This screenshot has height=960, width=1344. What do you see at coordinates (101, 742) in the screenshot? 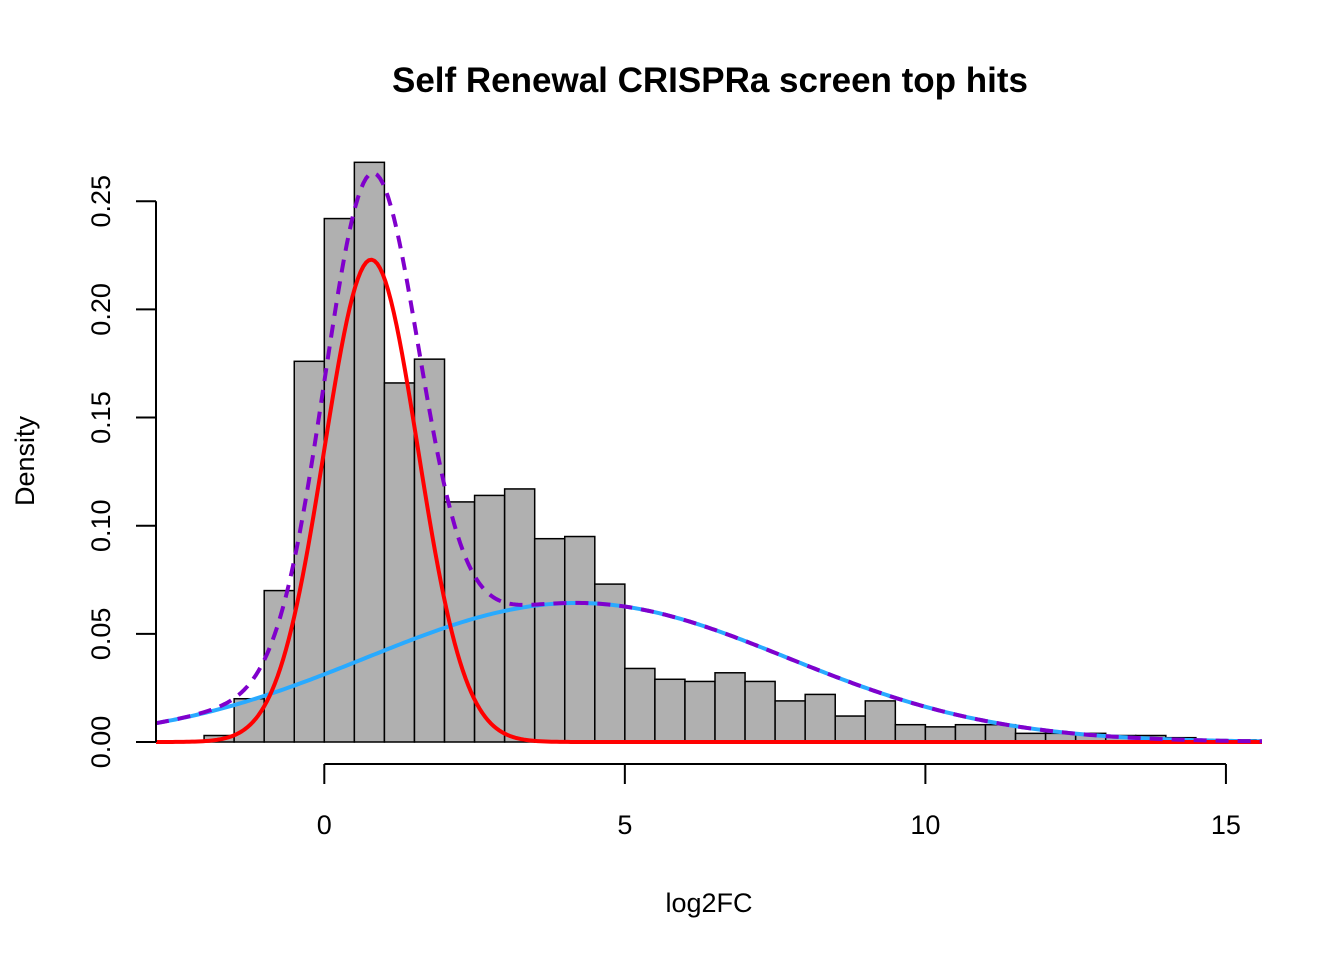
I see `y-tick-label: 0.00` at bounding box center [101, 742].